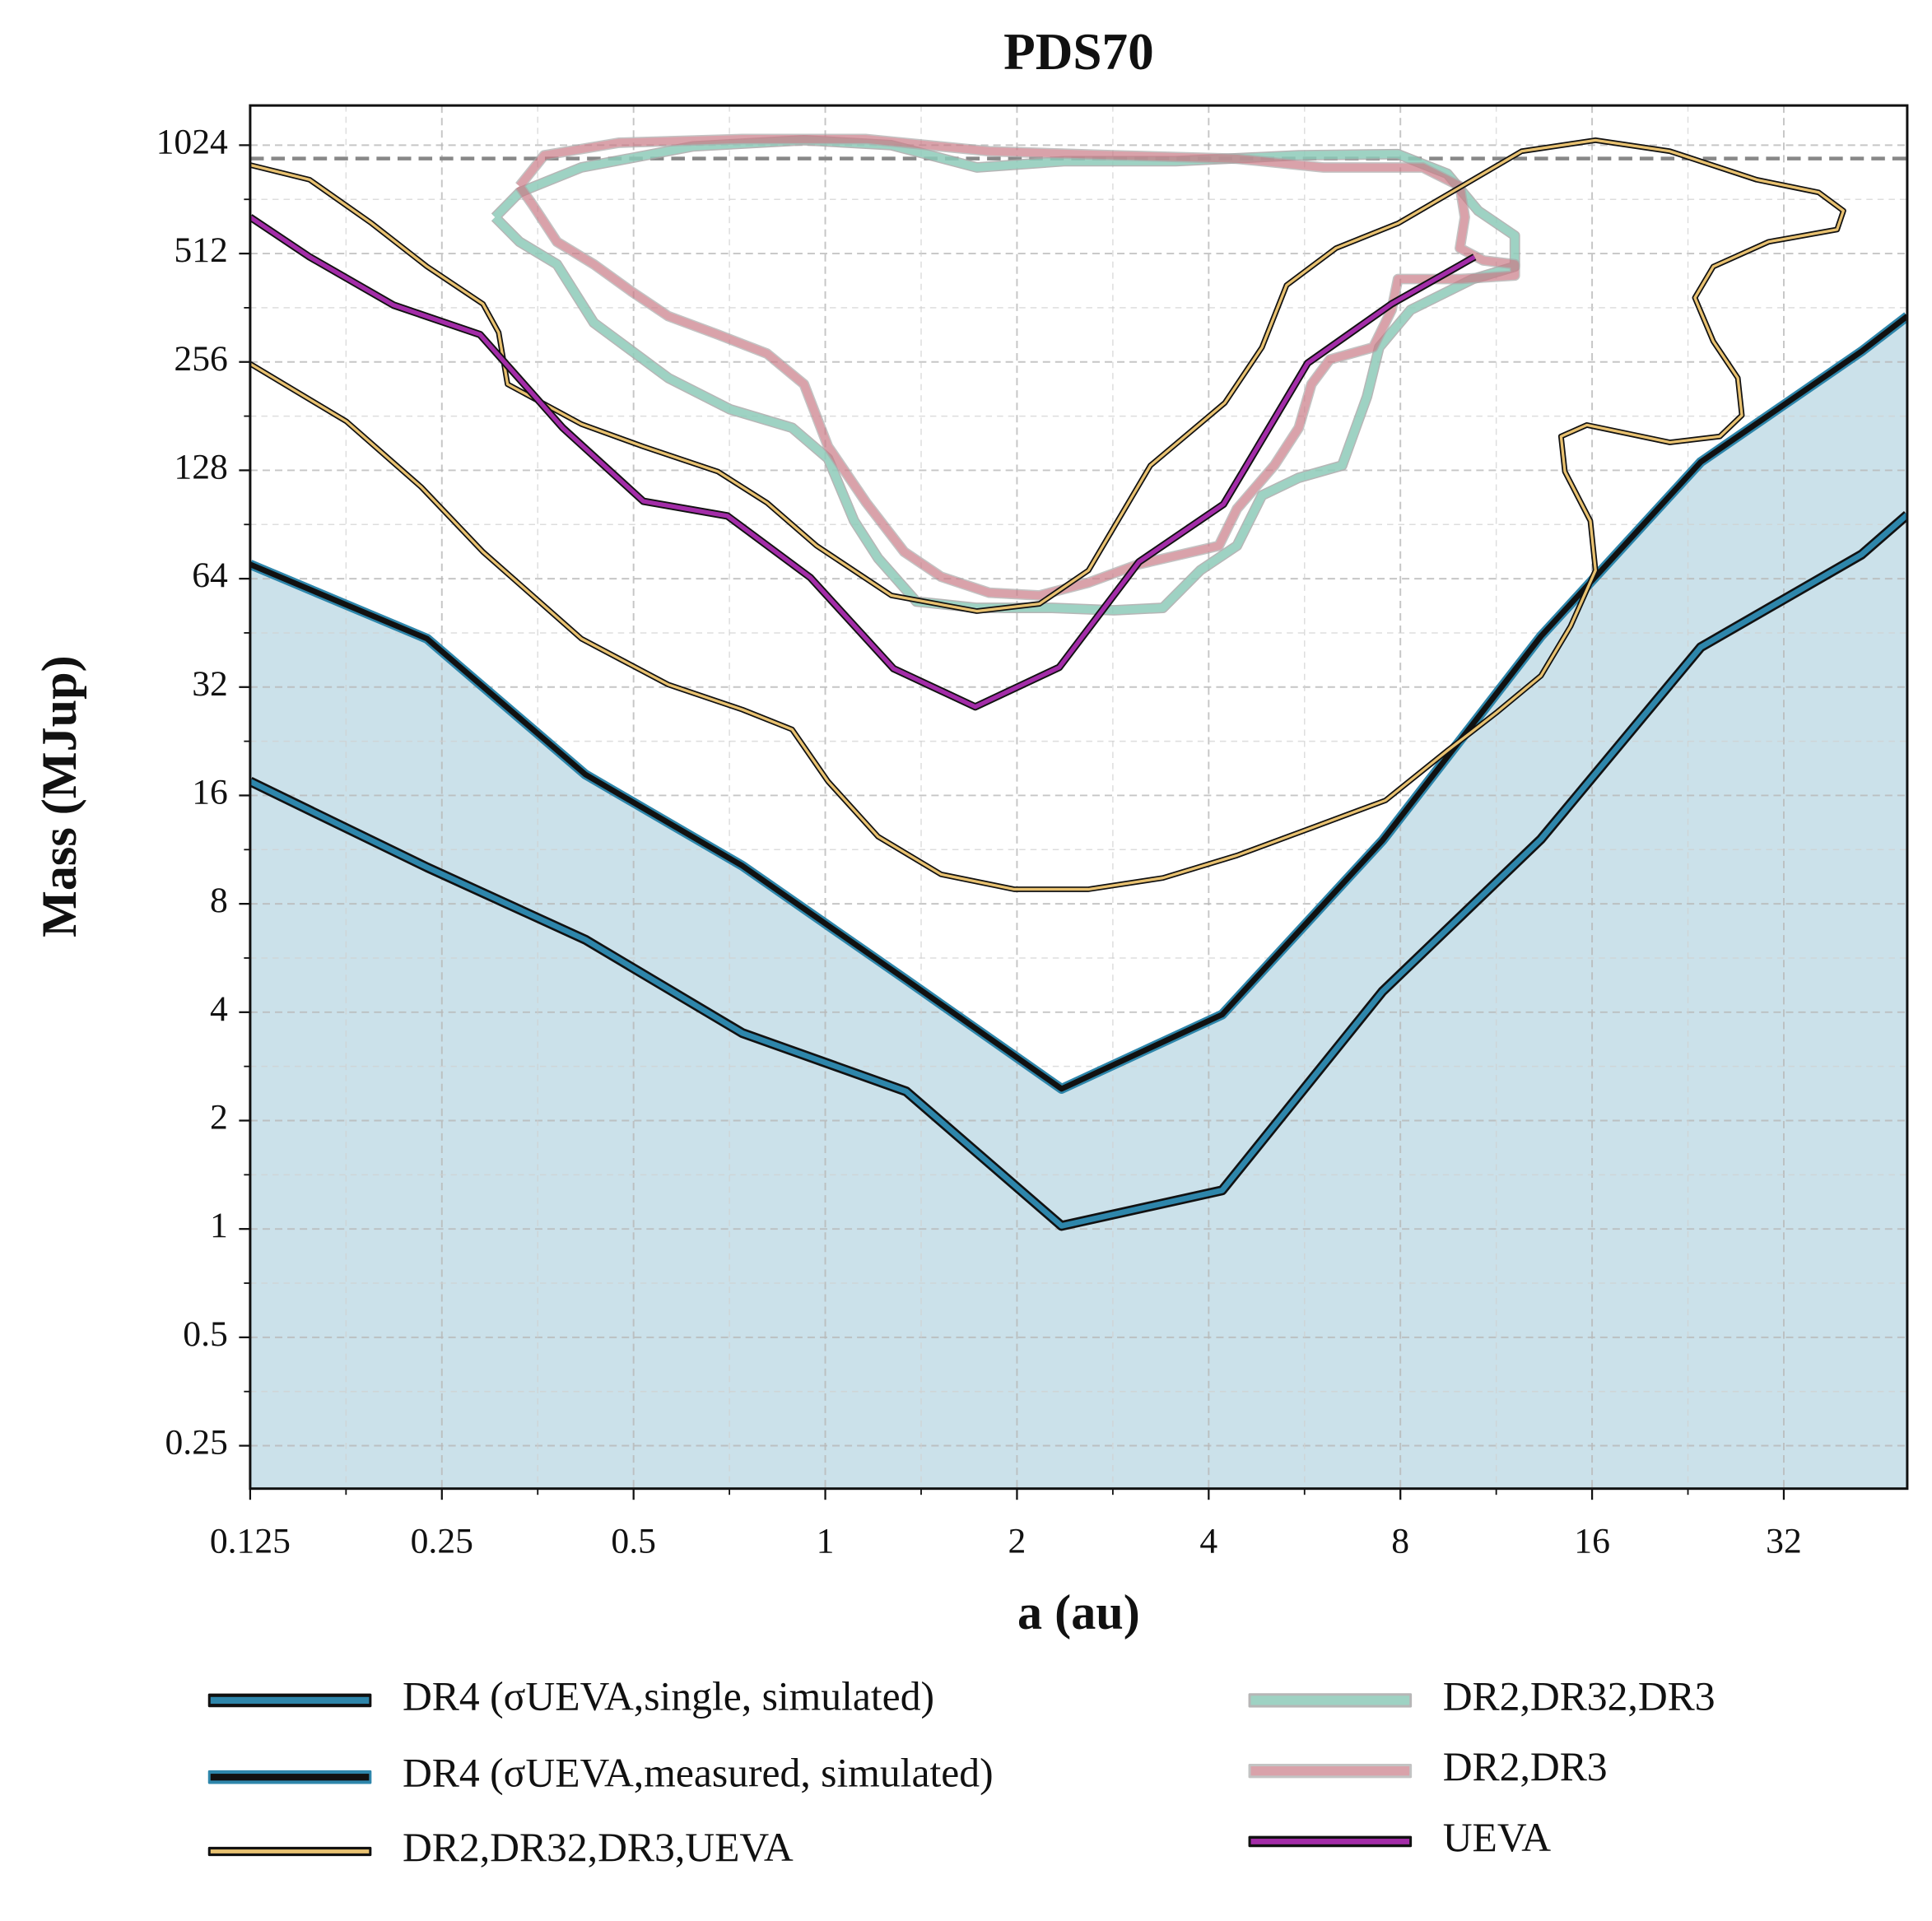 Image resolution: width=1932 pixels, height=1921 pixels. I want to click on x-tick-label: 8, so click(1400, 1541).